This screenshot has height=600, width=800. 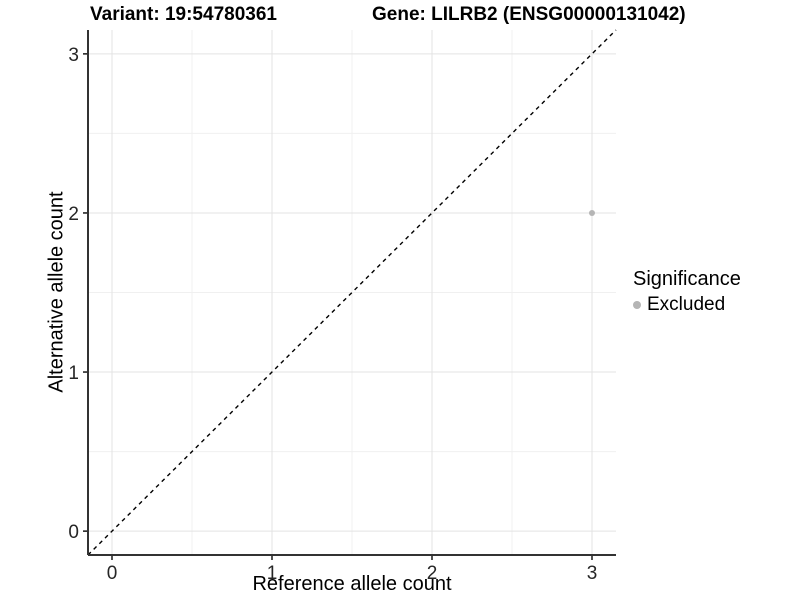 What do you see at coordinates (73, 373) in the screenshot?
I see `y-tick-label: 1` at bounding box center [73, 373].